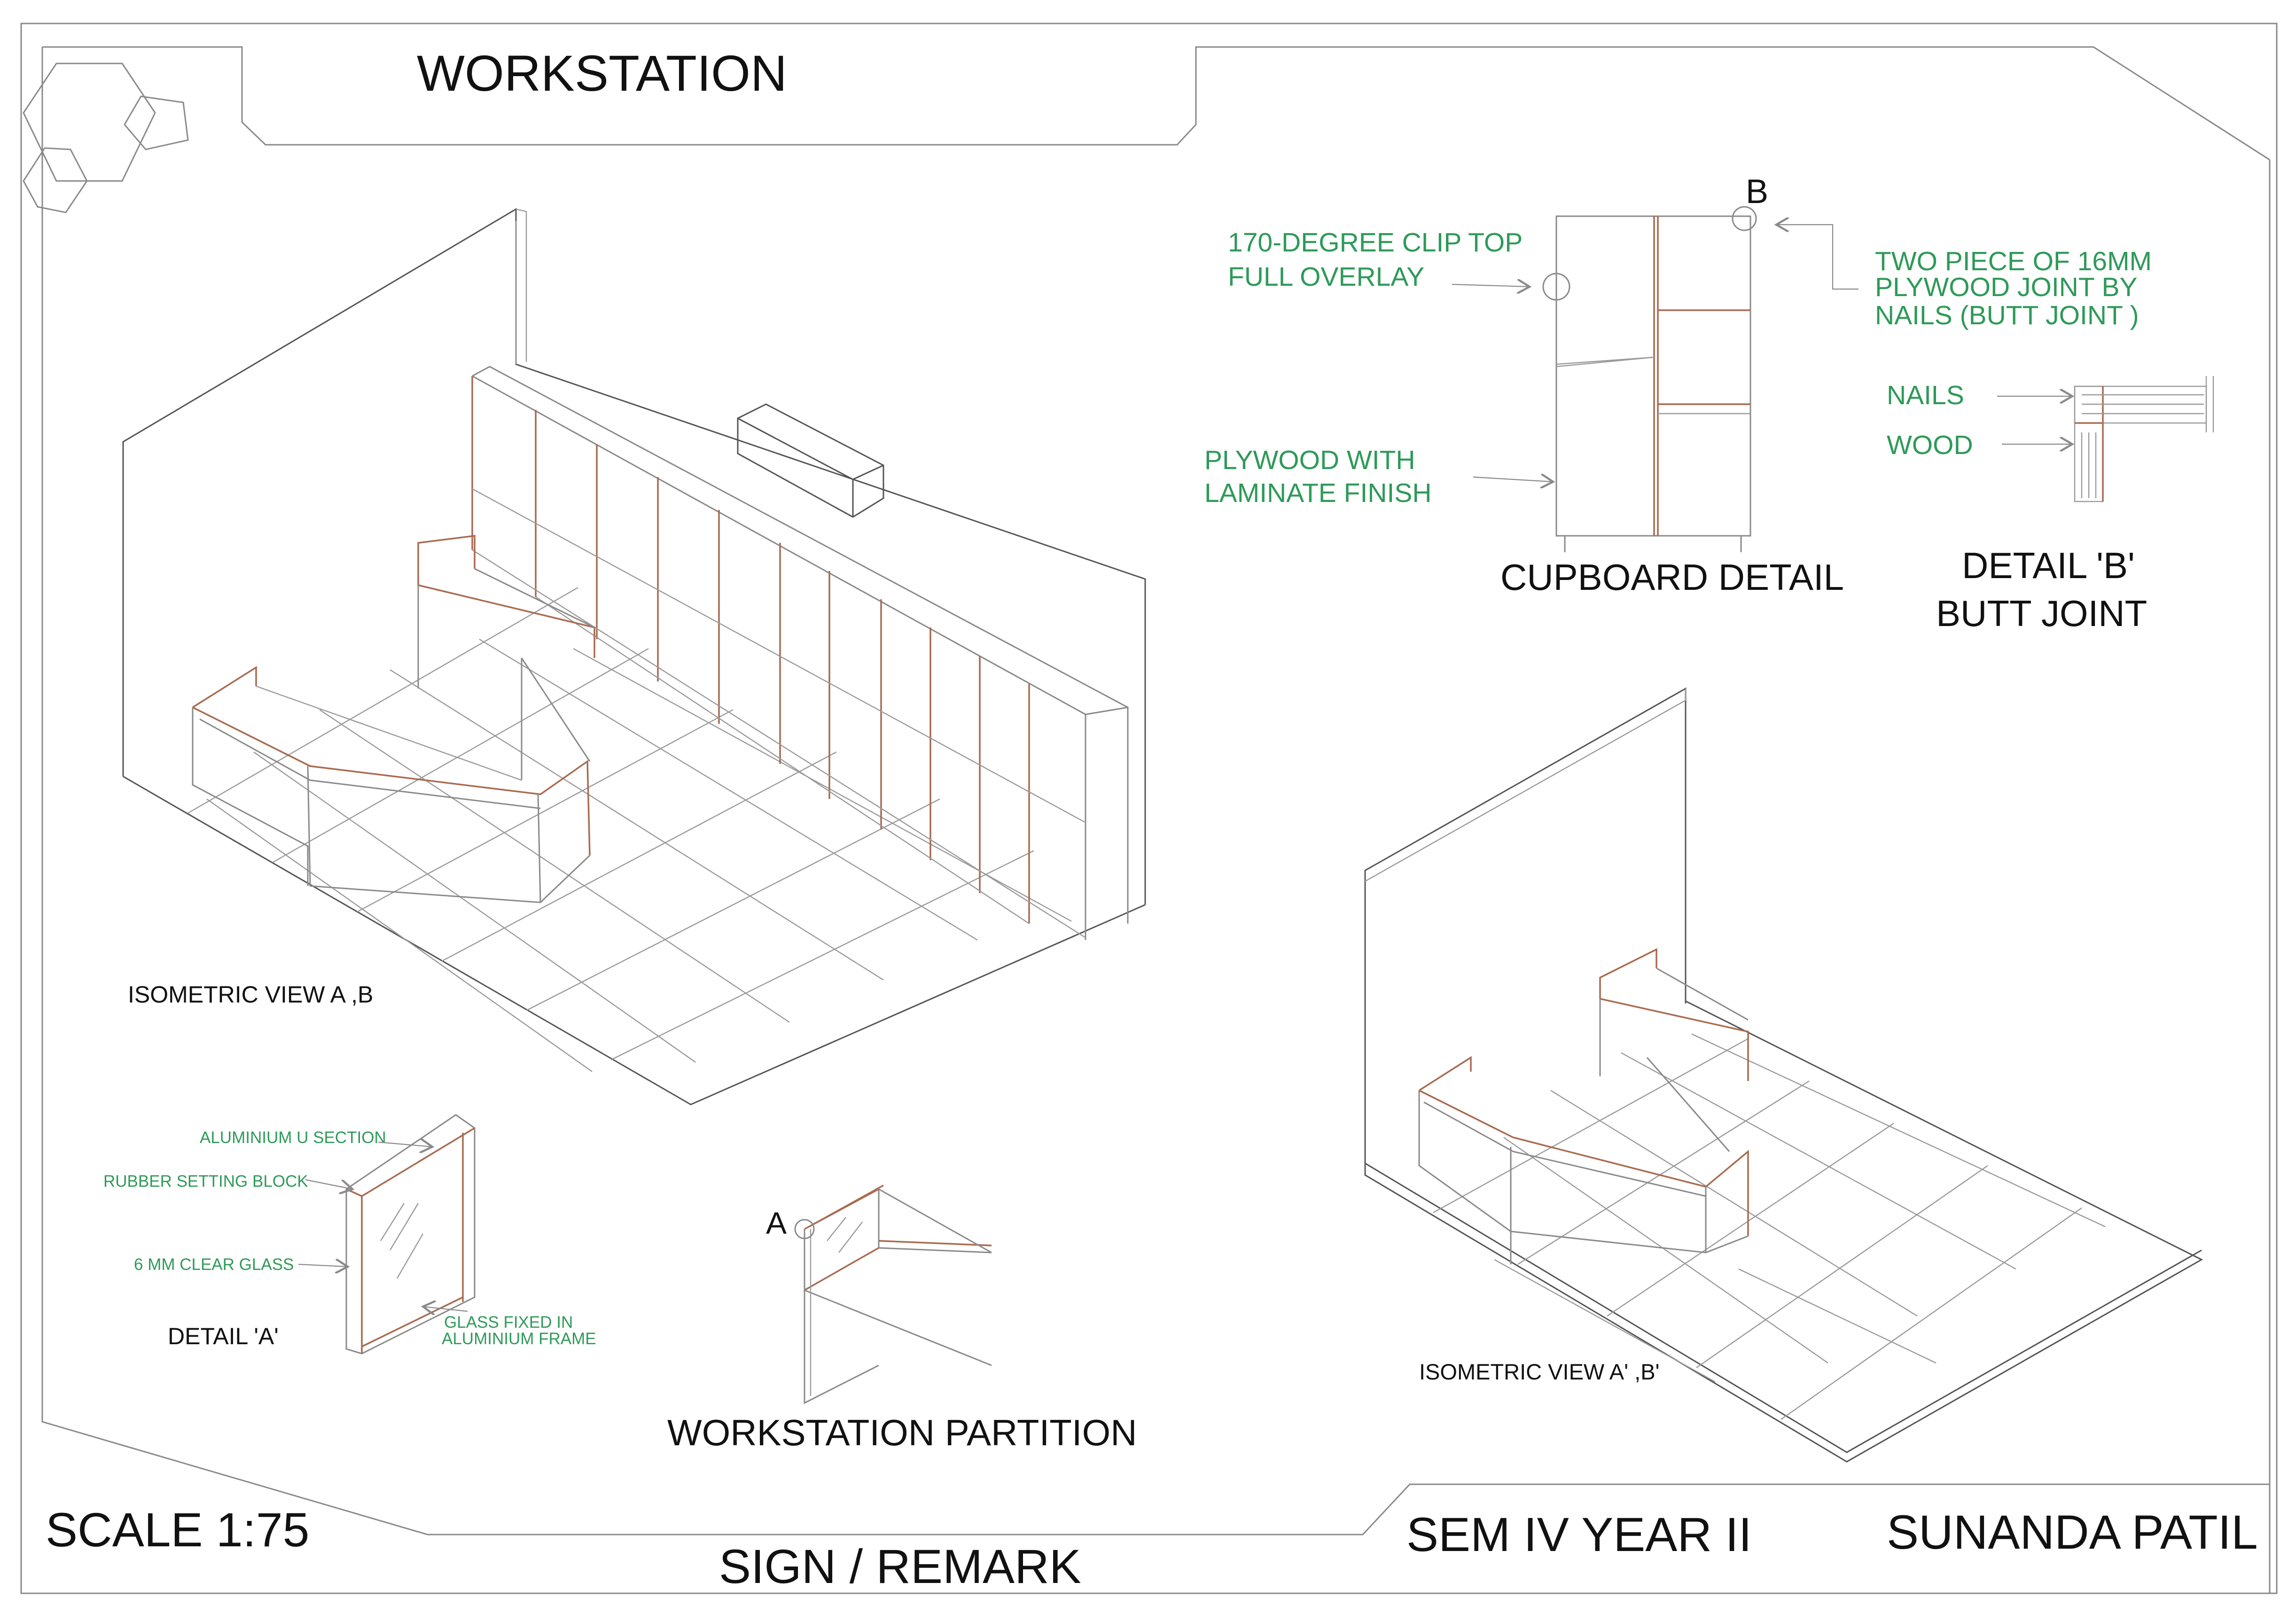 This screenshot has height=1614, width=2296. Describe the element at coordinates (1583, 1106) in the screenshot. I see `reception-counter-second` at that location.